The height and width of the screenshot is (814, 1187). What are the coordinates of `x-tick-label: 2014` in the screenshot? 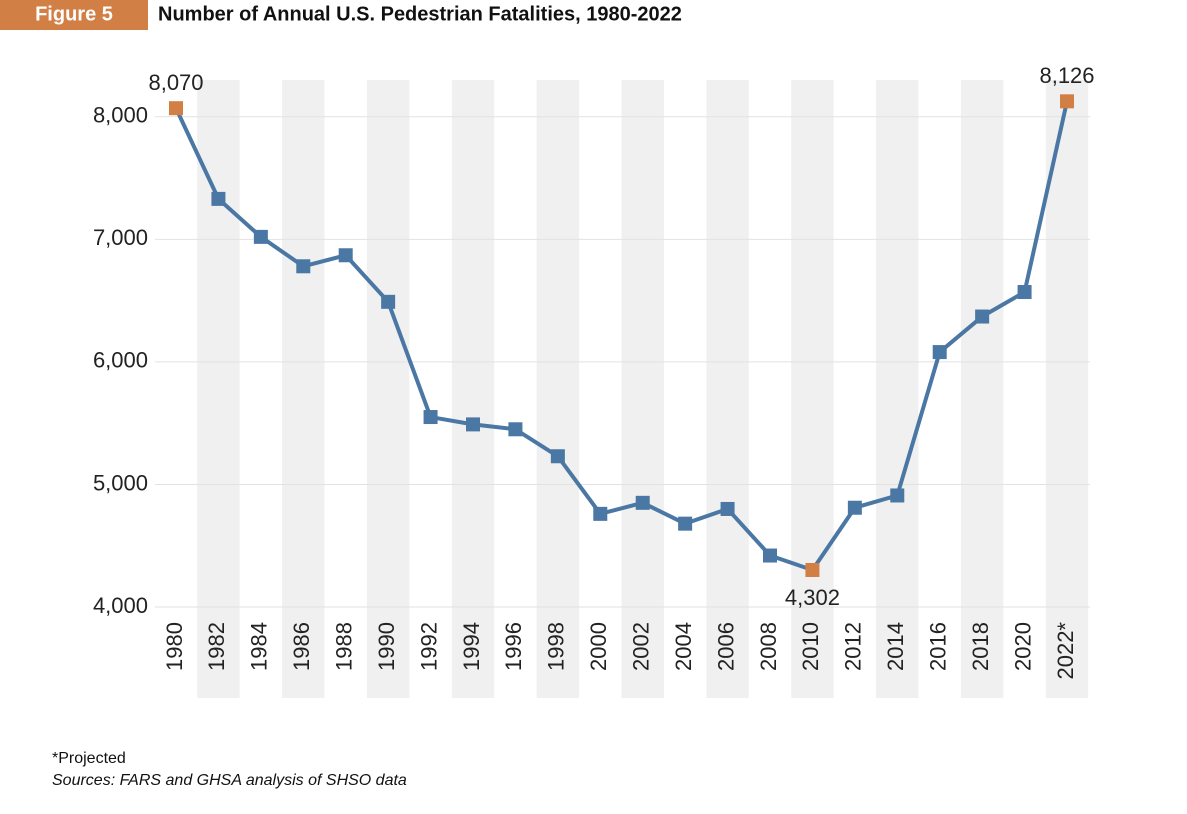 It's located at (895, 646).